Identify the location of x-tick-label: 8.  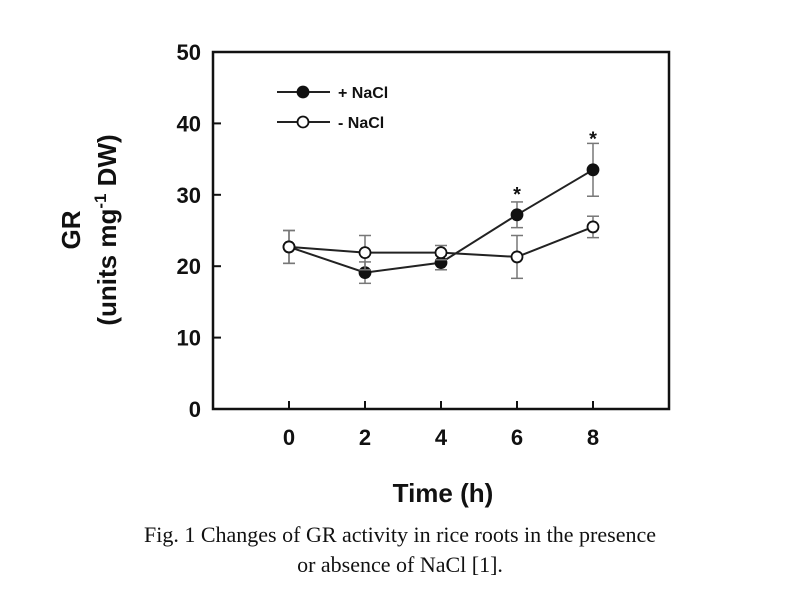
(593, 437).